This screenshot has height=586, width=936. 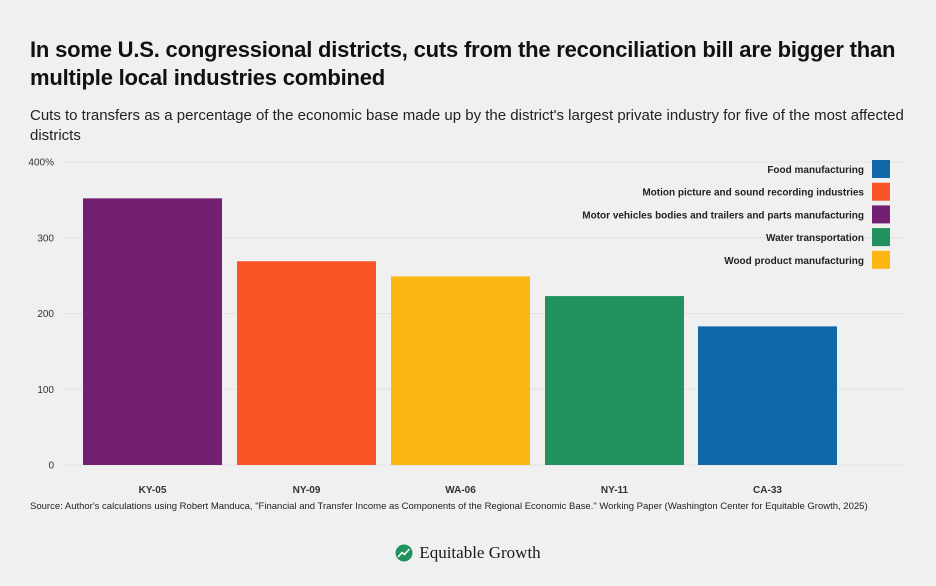 I want to click on x-tick-label: KY-05, so click(x=153, y=490).